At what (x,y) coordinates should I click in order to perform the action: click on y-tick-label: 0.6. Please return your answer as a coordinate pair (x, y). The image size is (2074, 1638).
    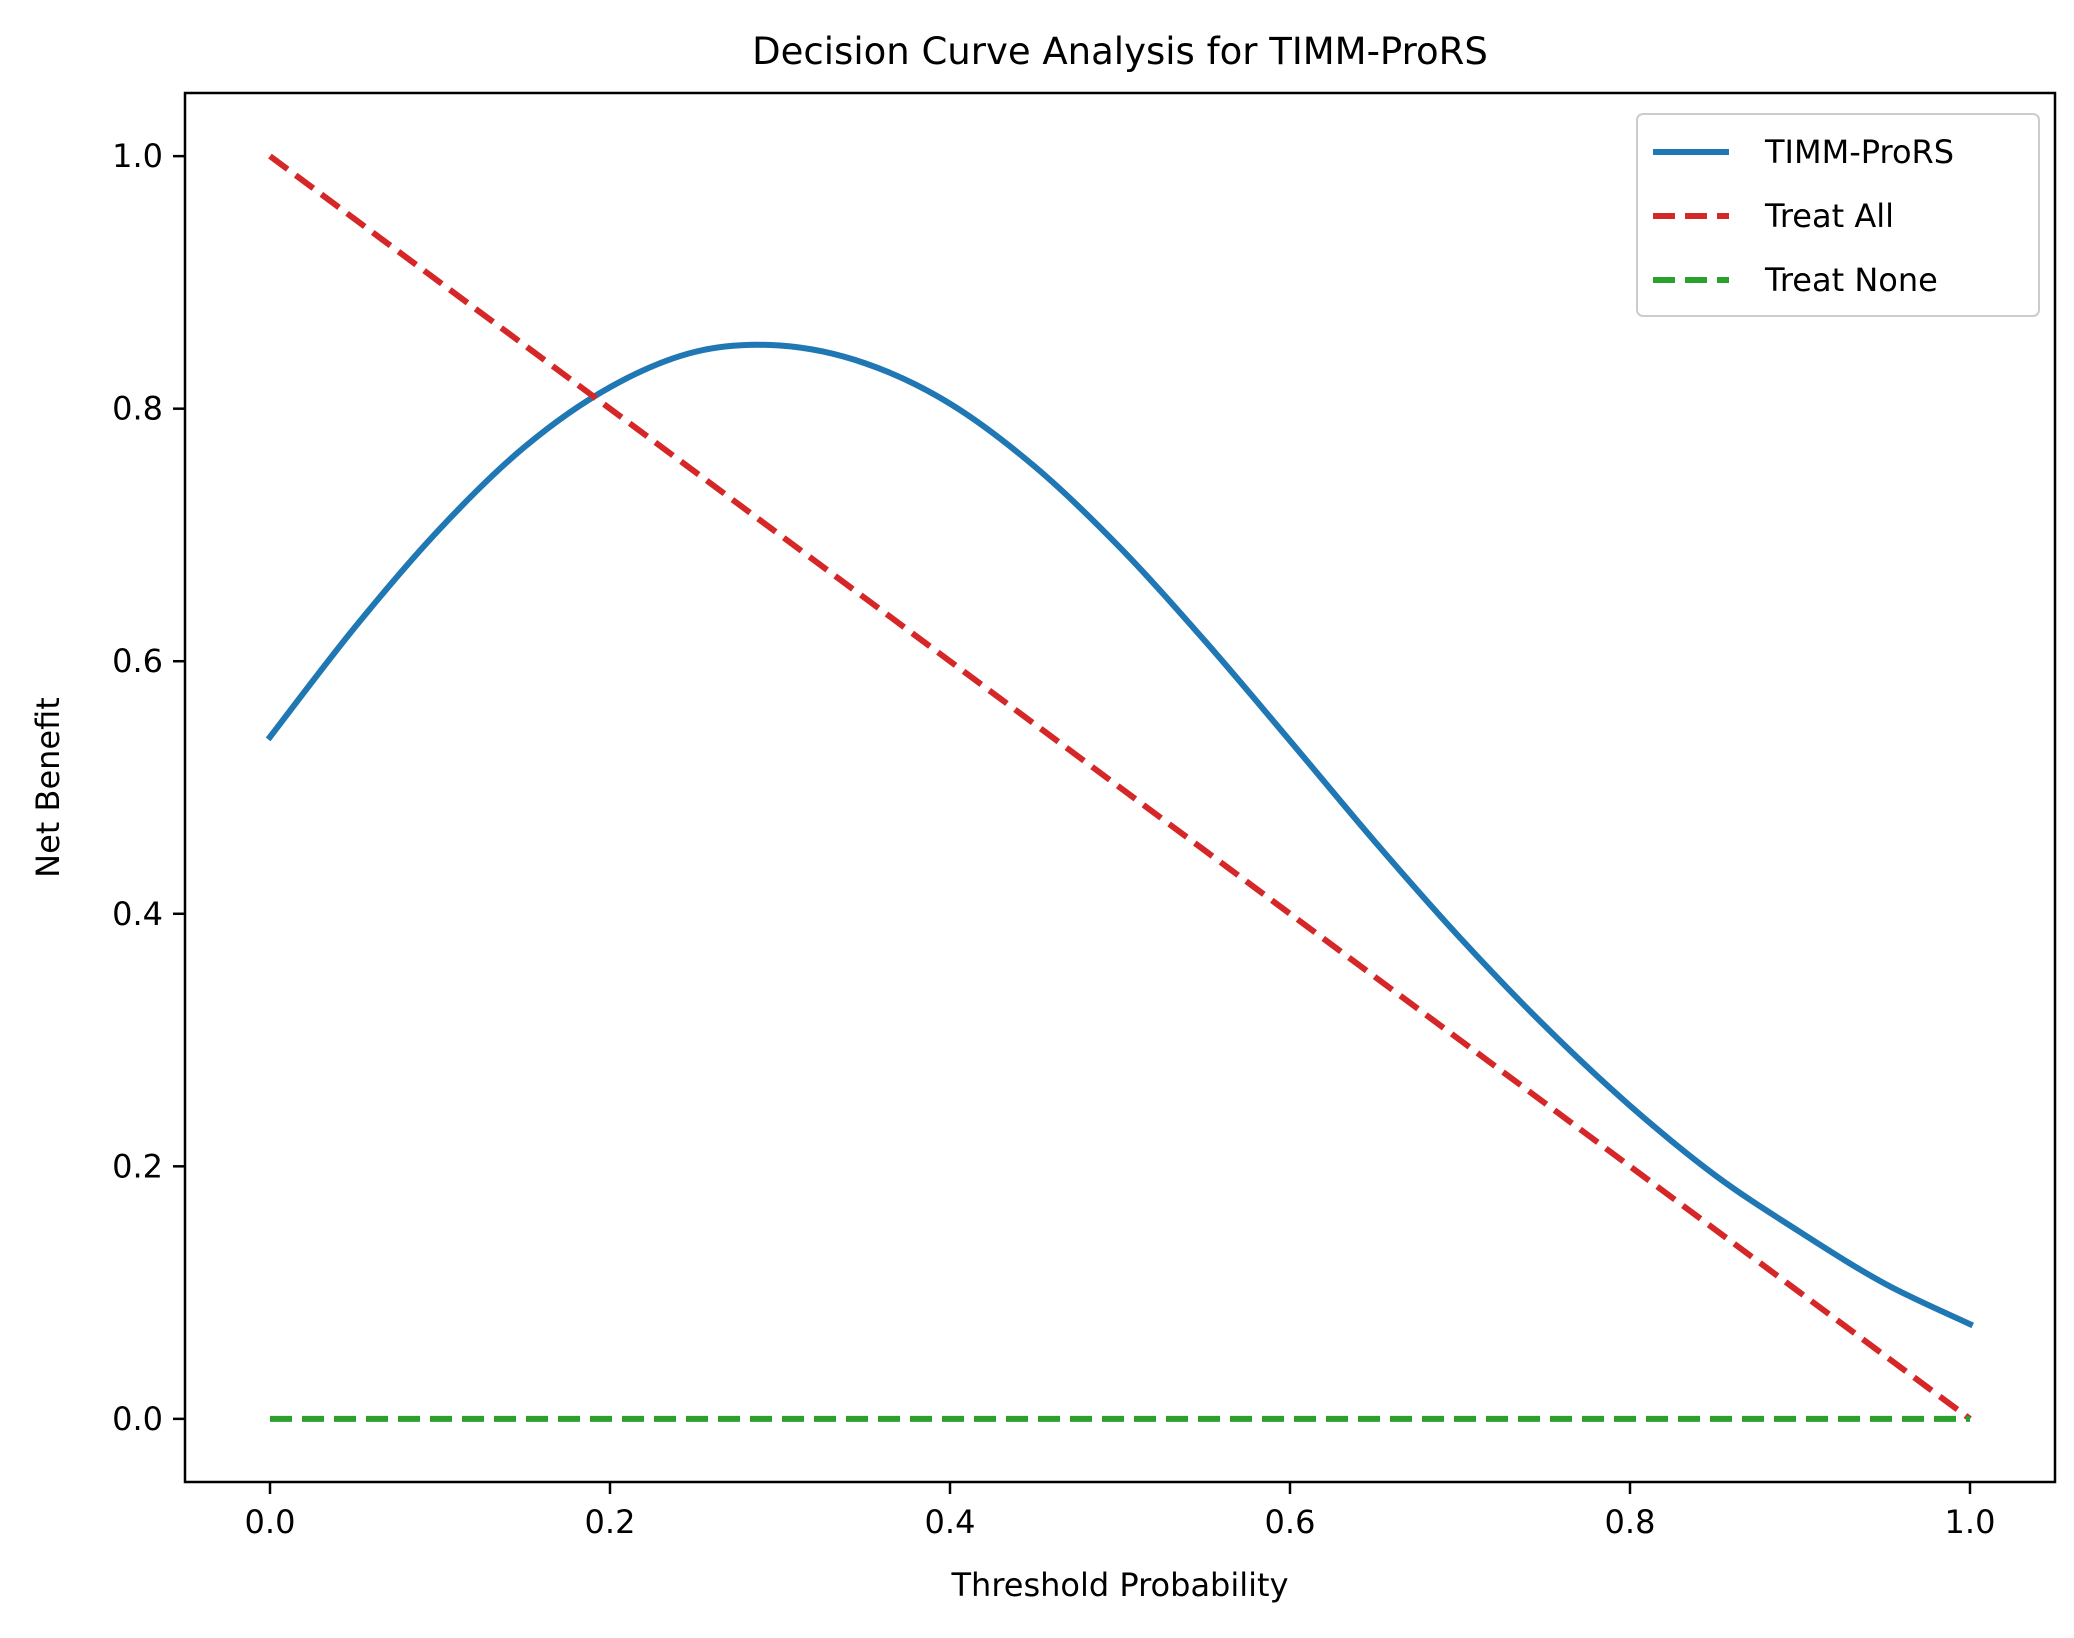
    Looking at the image, I should click on (137, 661).